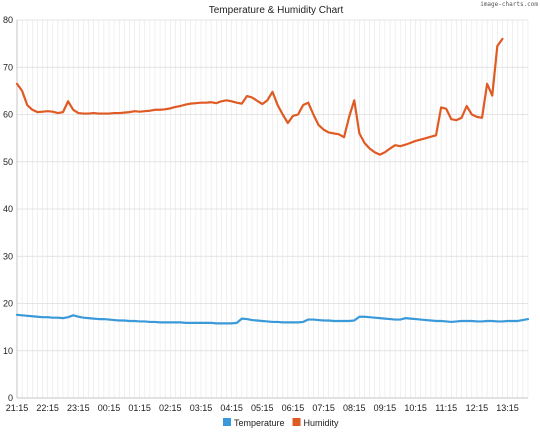  Describe the element at coordinates (8, 162) in the screenshot. I see `y-tick-label: 50` at that location.